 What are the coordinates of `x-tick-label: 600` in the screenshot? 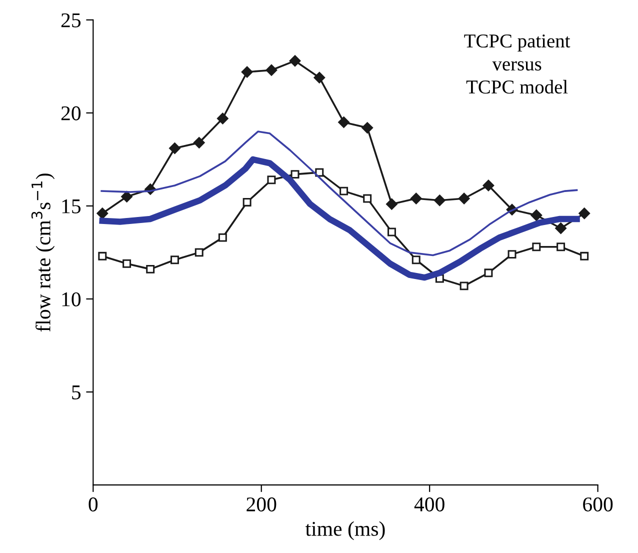 It's located at (598, 504).